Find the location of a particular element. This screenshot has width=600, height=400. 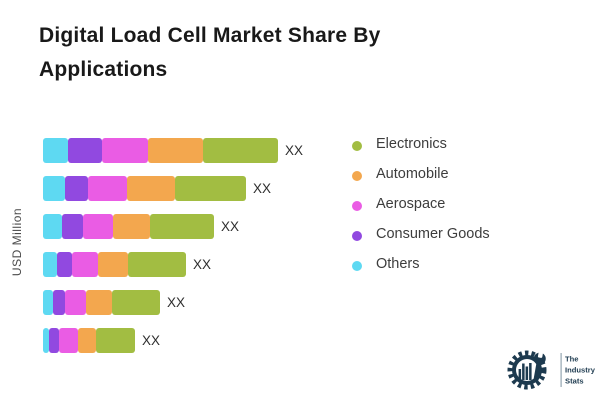

legend-label: Electronics is located at coordinates (411, 144).